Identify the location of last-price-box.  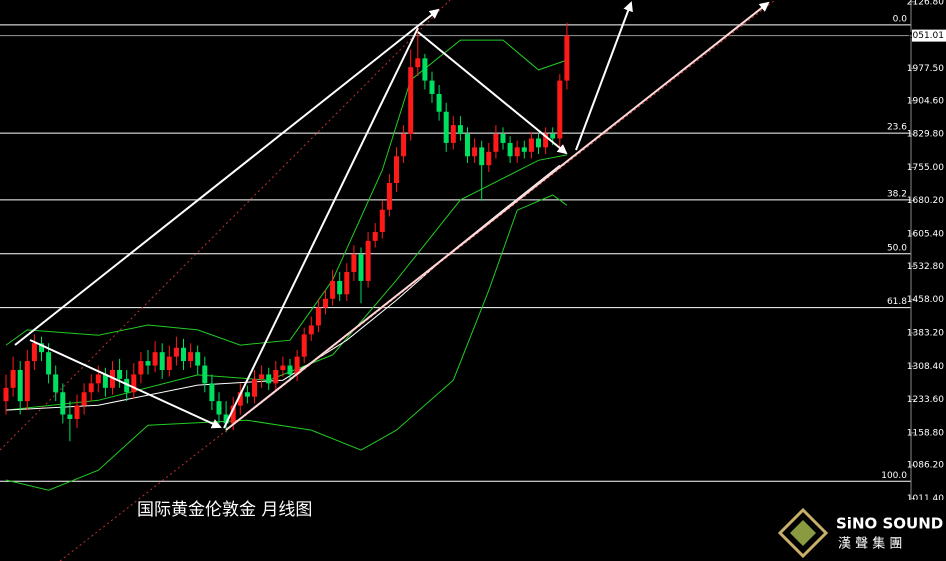
(929, 35).